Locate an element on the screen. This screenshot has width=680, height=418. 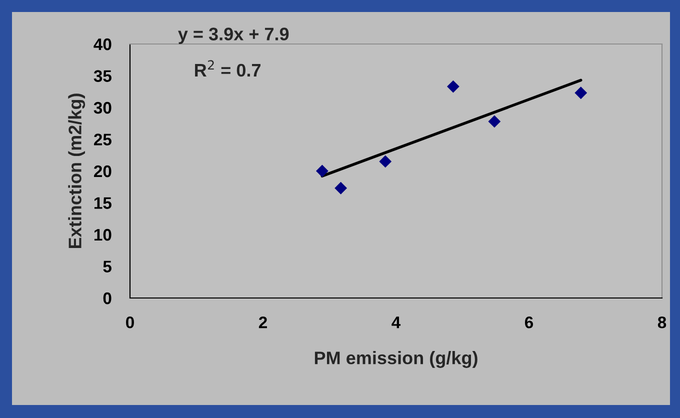
y-tick-label: 30 is located at coordinates (103, 108).